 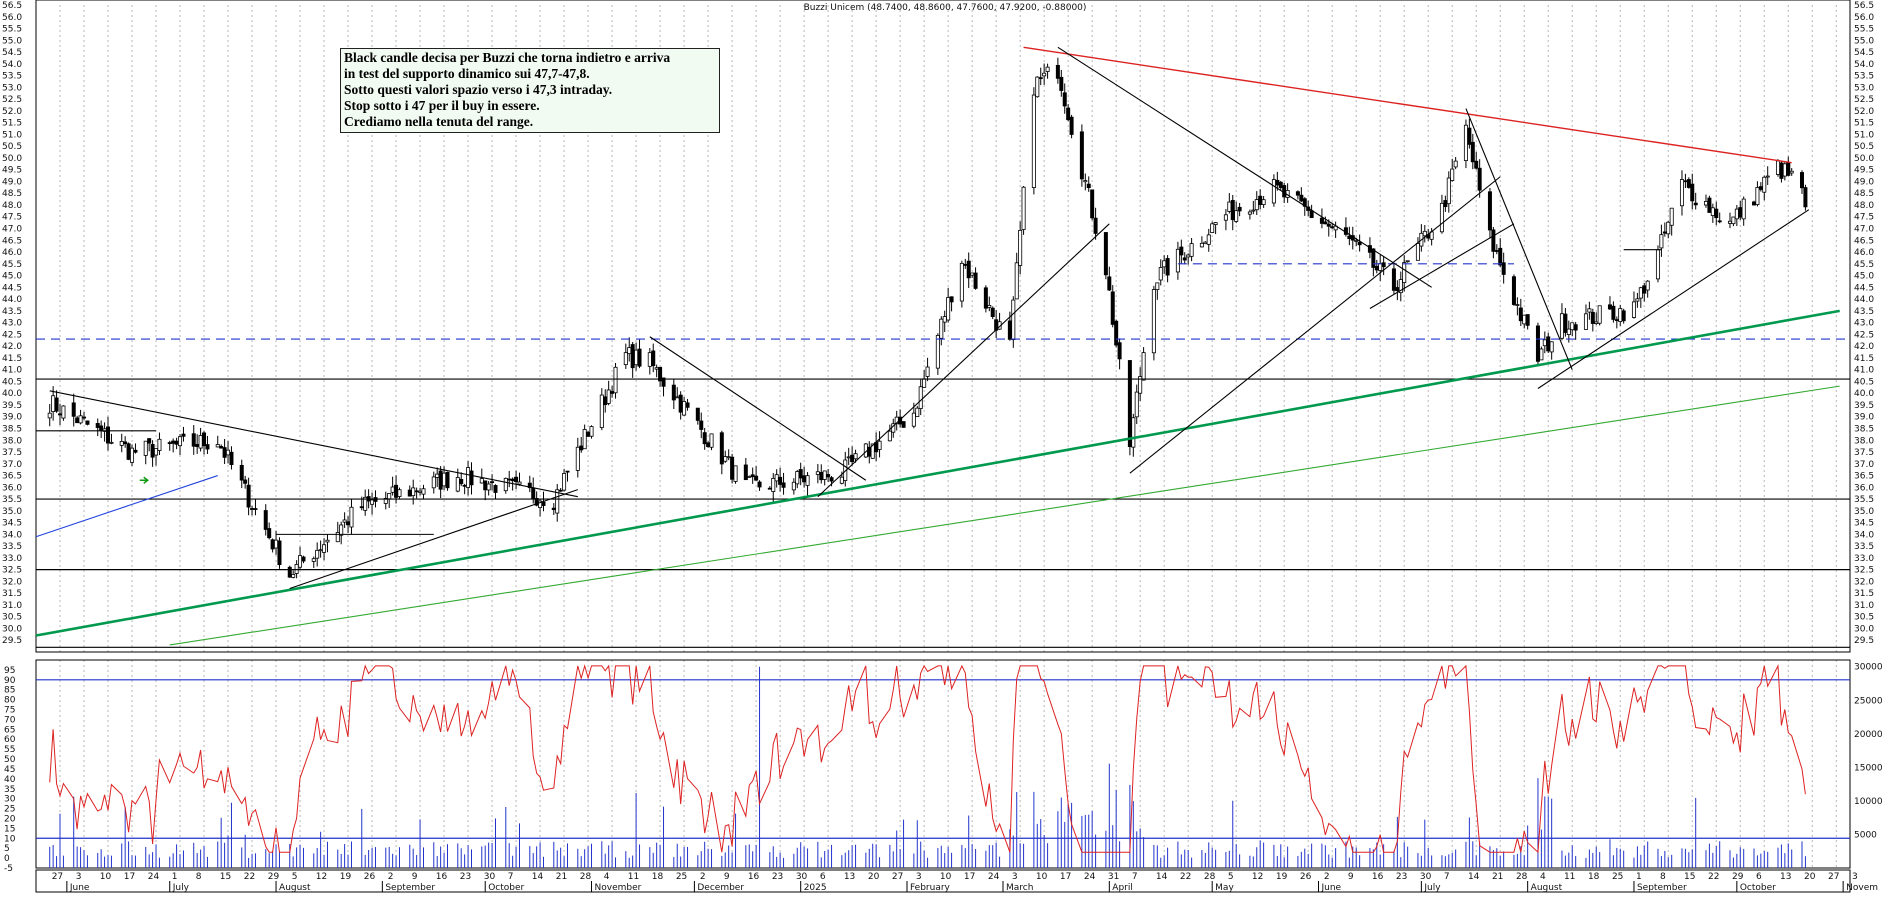 What do you see at coordinates (465, 877) in the screenshot?
I see `date-tick-label: 23` at bounding box center [465, 877].